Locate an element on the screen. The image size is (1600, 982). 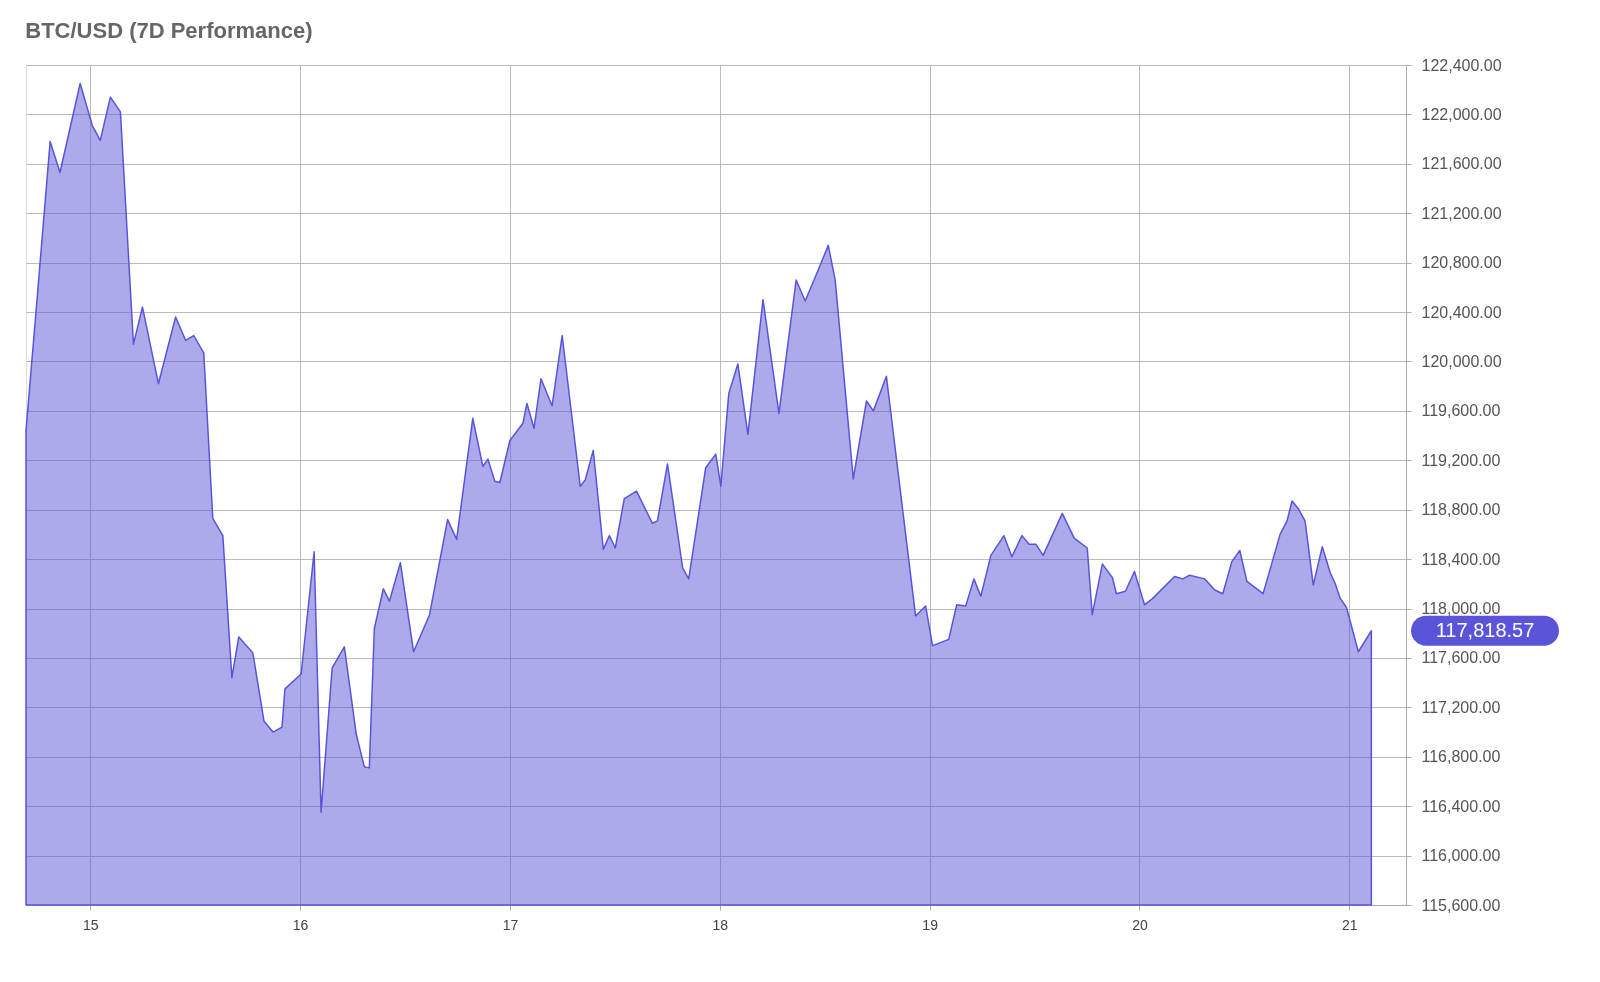
x-tick-label: 17 is located at coordinates (510, 924).